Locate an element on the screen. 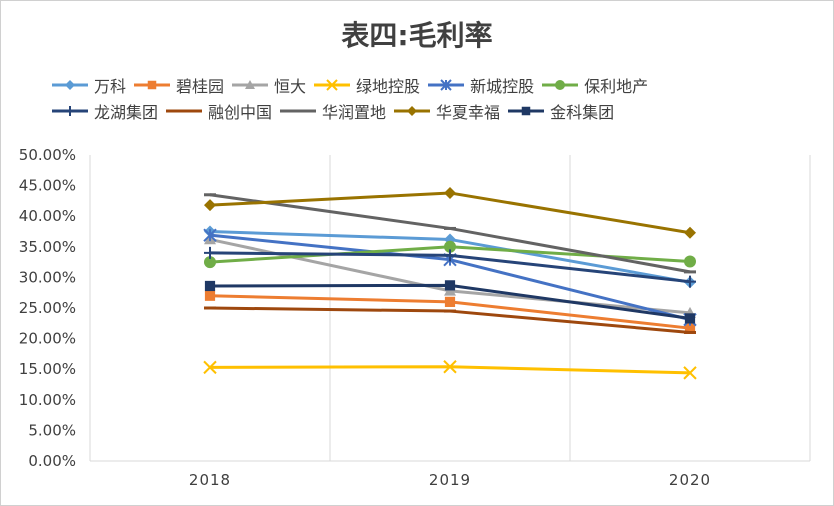 This screenshot has height=506, width=834. y-tick-label: 30.00% is located at coordinates (47, 277).